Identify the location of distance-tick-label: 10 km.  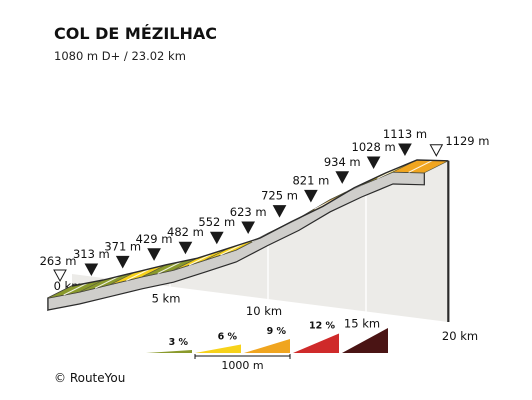
(264, 311).